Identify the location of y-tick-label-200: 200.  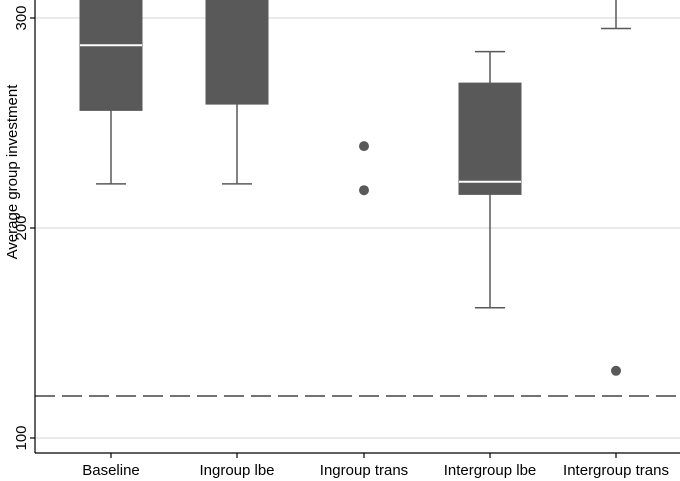
(21, 227).